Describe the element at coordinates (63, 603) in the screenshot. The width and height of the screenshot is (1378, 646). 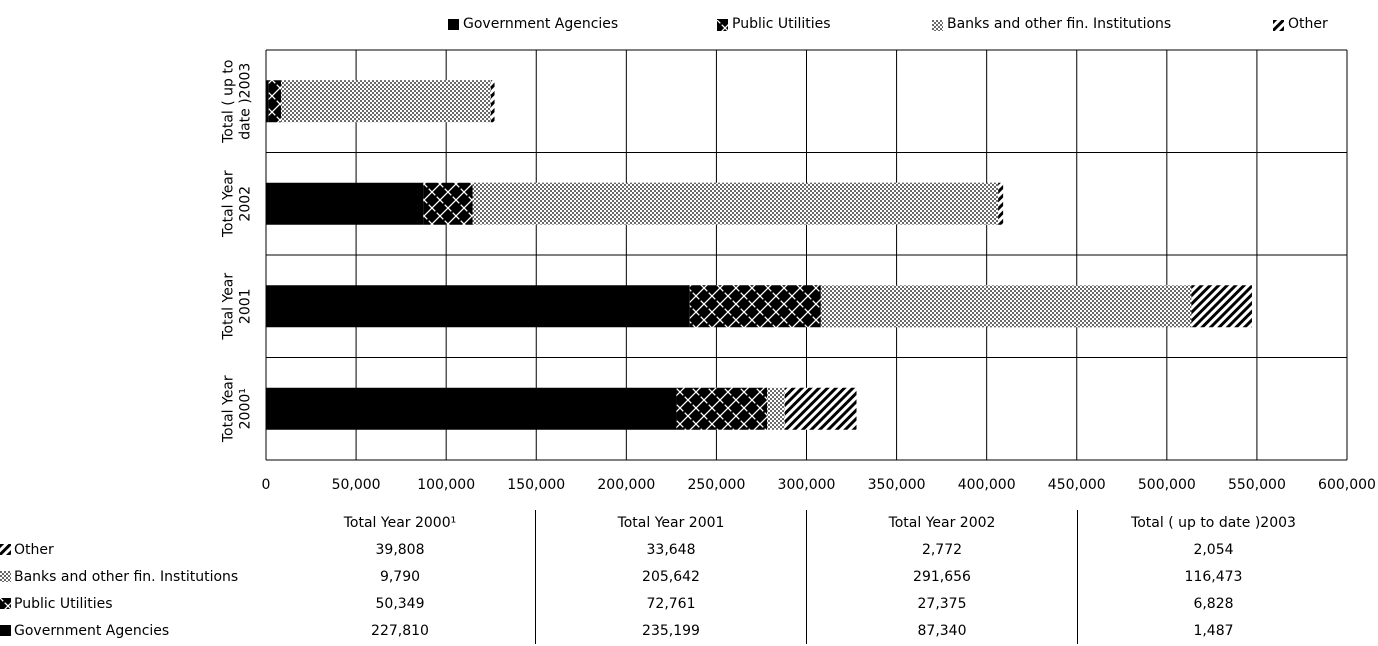
I see `row-label-text: Public Utilities` at that location.